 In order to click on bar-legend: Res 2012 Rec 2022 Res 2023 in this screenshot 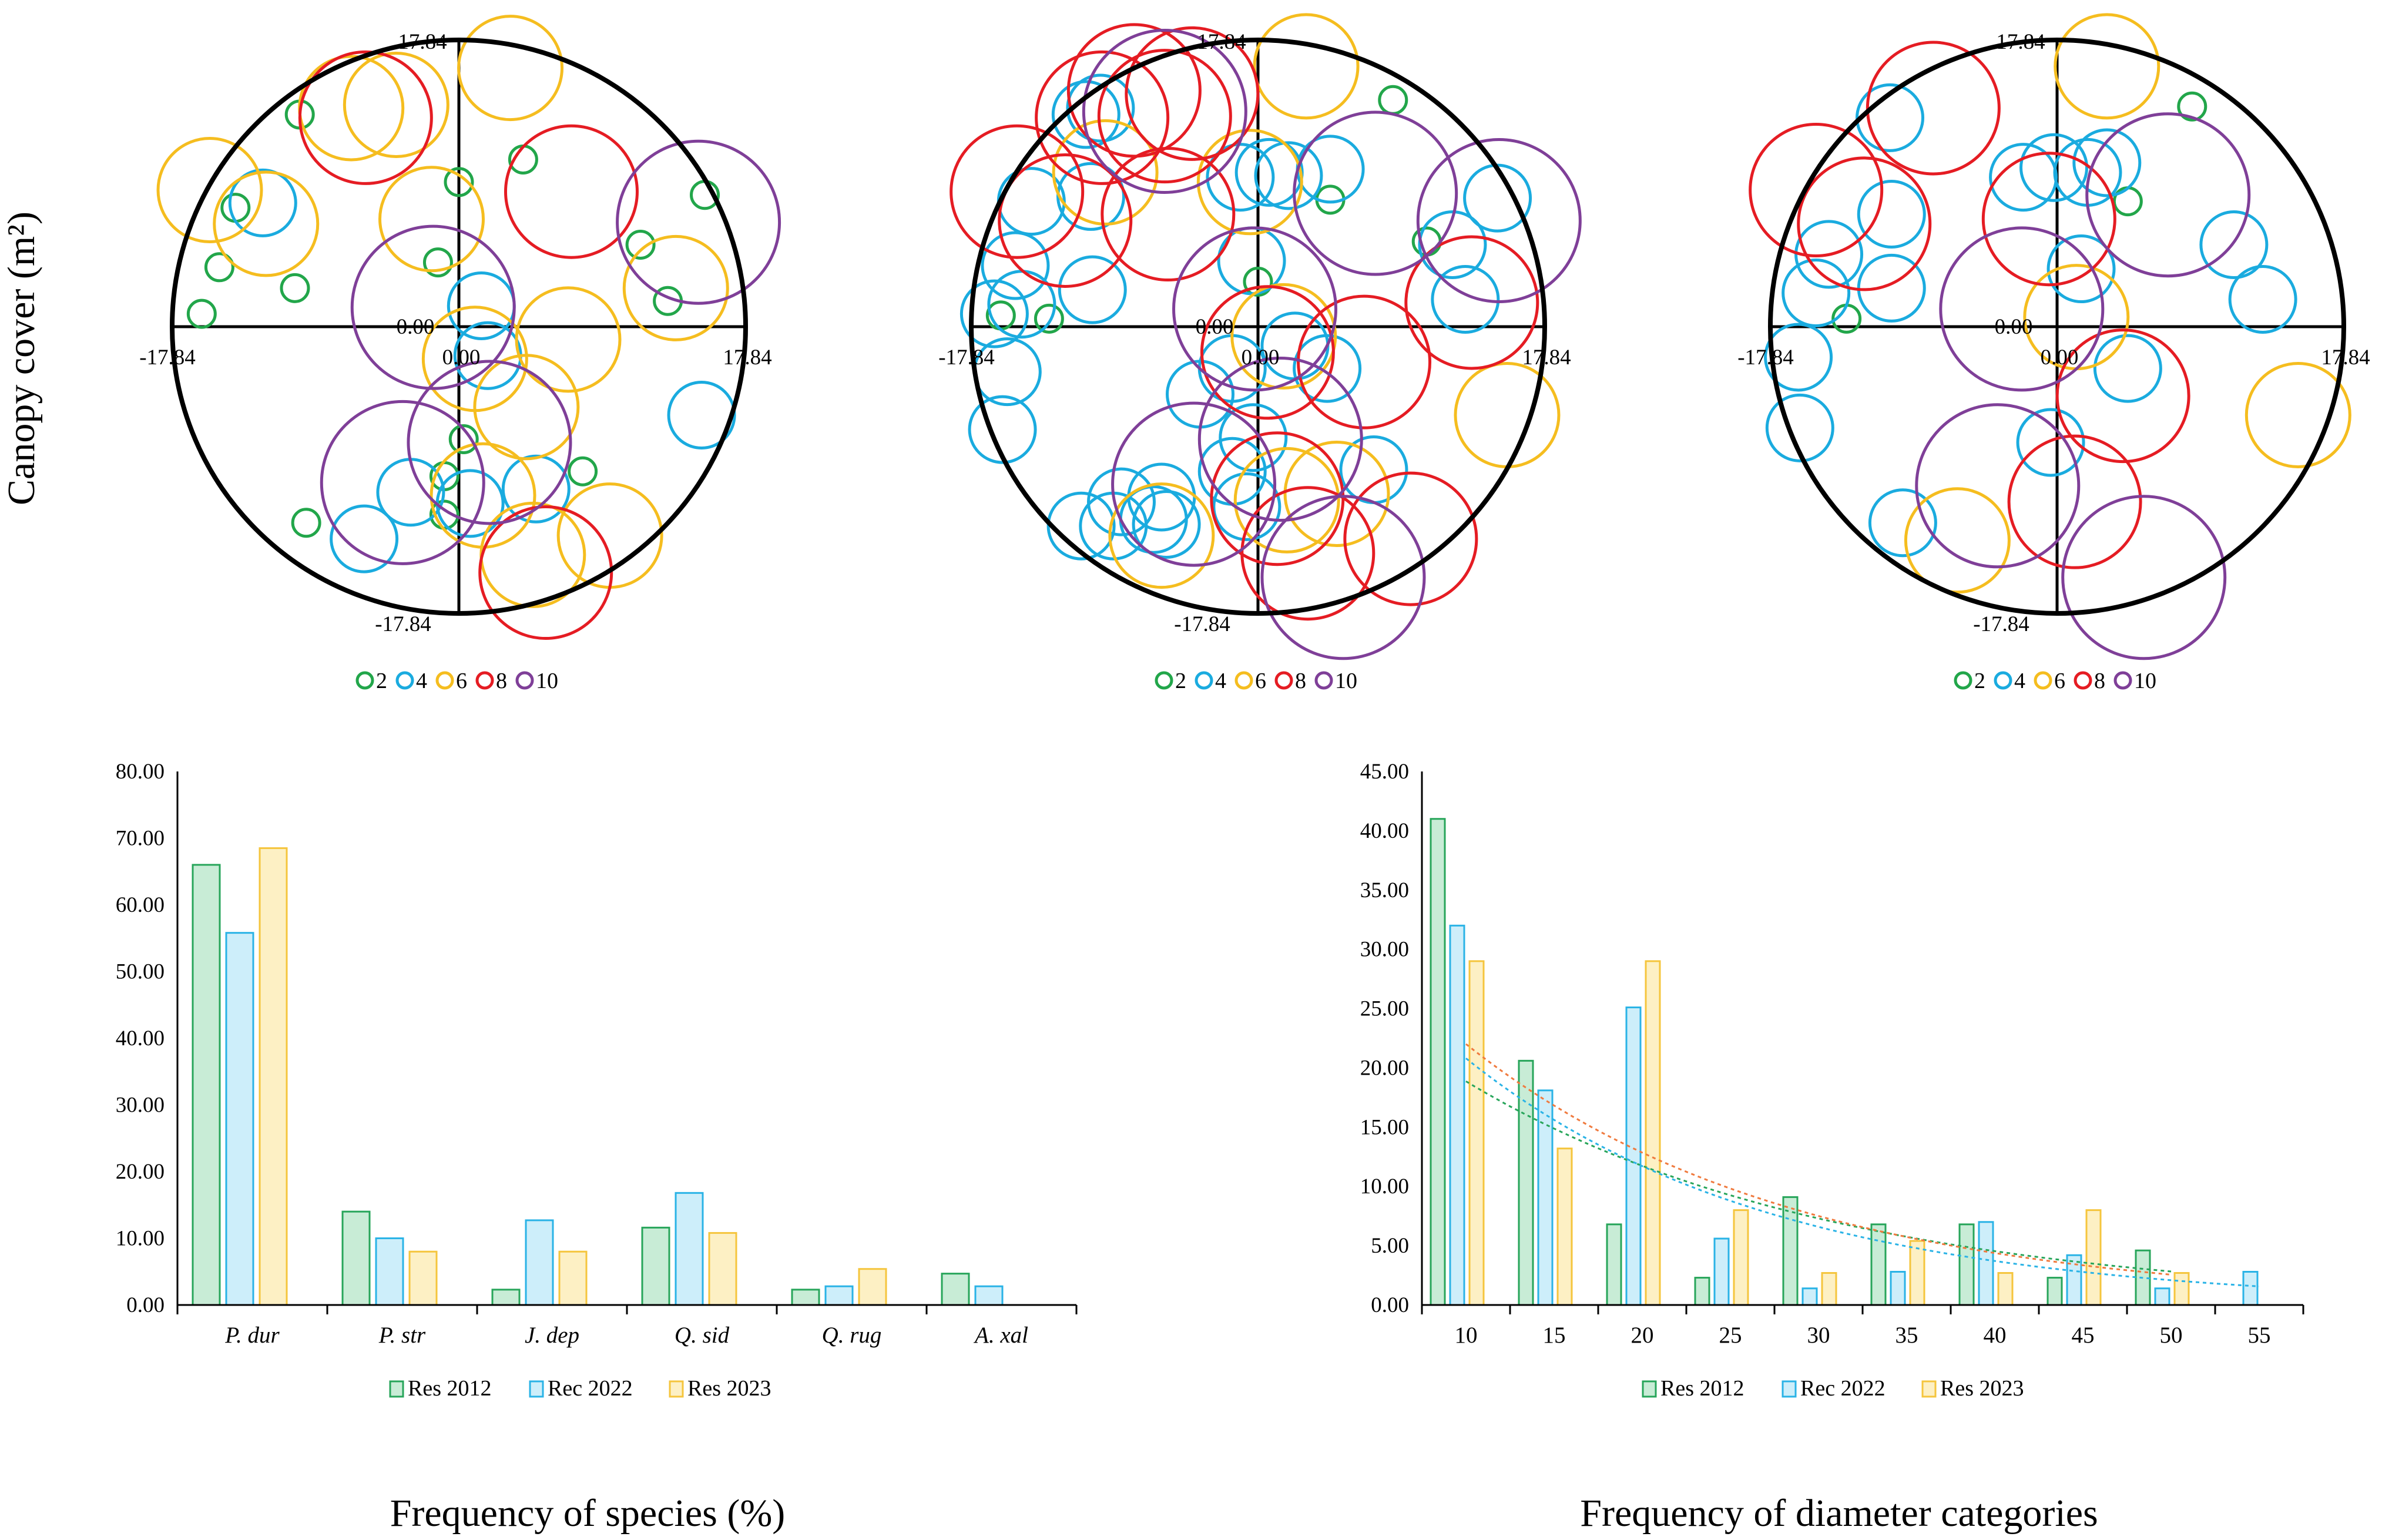, I will do `click(580, 1388)`.